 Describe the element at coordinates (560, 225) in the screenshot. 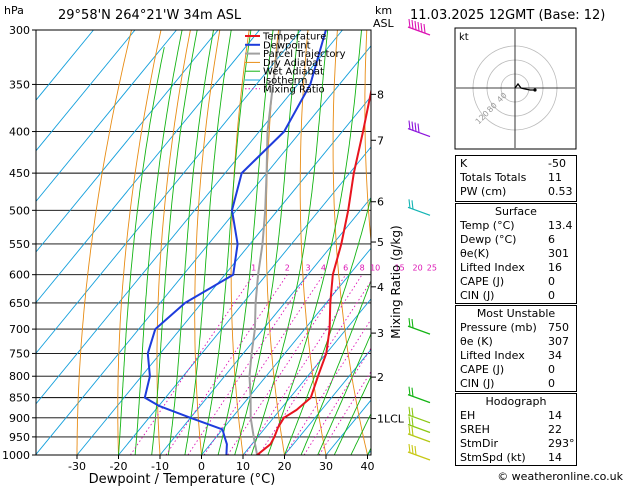

I see `surface-value: 13.4` at that location.